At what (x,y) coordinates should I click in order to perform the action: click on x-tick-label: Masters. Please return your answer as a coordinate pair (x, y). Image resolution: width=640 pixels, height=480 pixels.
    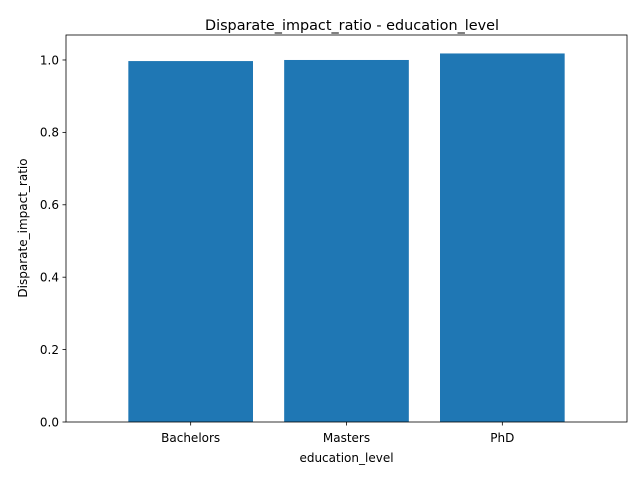
    Looking at the image, I should click on (346, 438).